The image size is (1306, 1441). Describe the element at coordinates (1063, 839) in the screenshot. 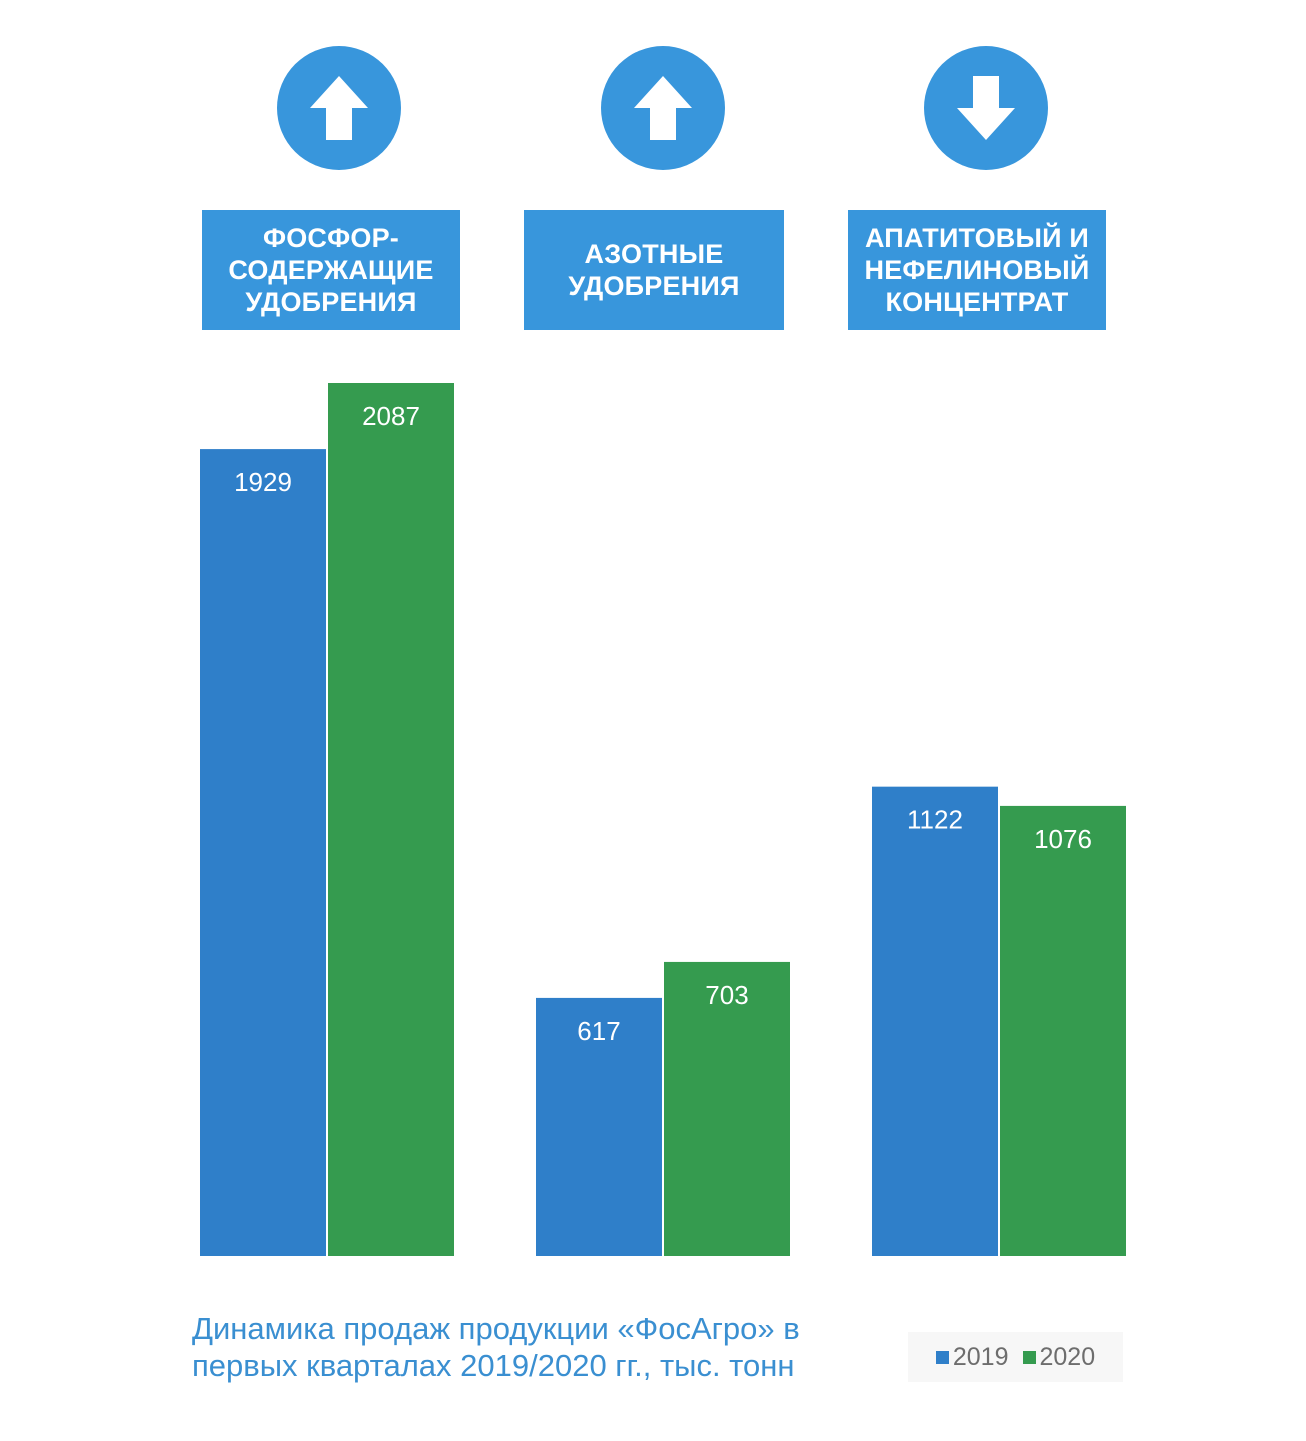

I see `bar-value-label: 1076` at that location.